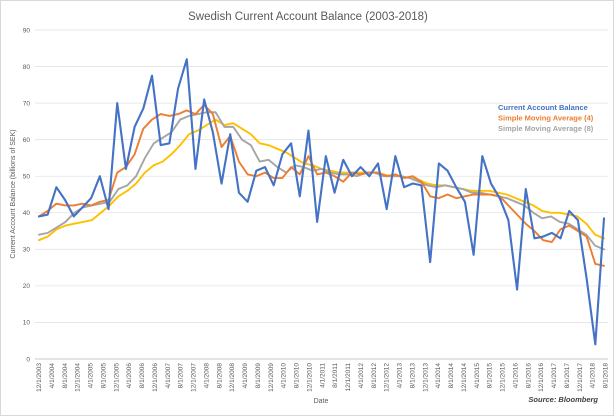 This screenshot has height=417, width=614. Describe the element at coordinates (27, 30) in the screenshot. I see `y-tick-label: 90` at that location.